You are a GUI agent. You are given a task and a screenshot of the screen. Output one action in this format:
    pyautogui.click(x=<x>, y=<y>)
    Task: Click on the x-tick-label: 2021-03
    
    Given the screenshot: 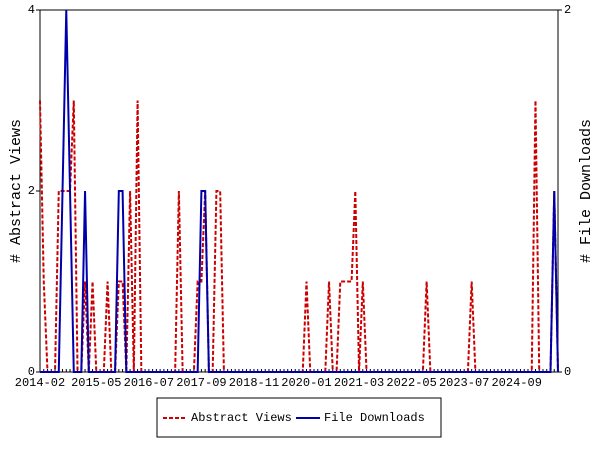 What is the action you would take?
    pyautogui.click(x=359, y=383)
    